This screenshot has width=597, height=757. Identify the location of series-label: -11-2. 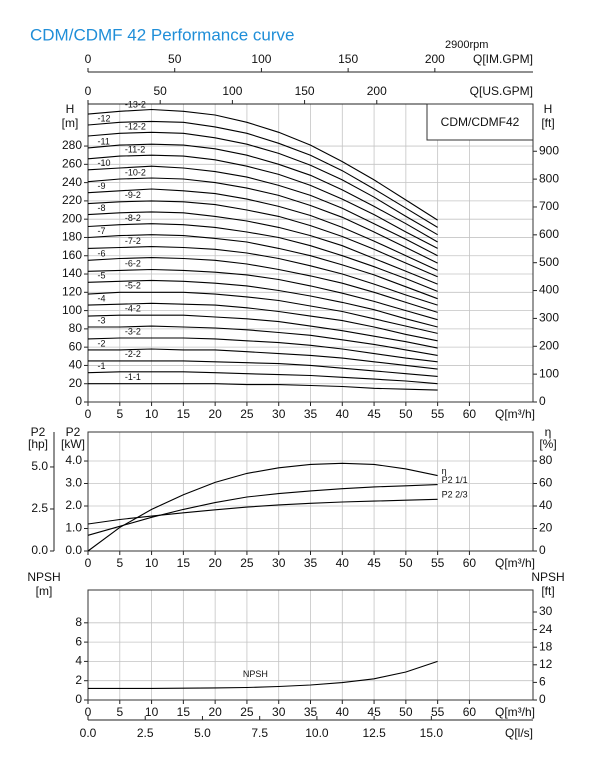
(135, 149).